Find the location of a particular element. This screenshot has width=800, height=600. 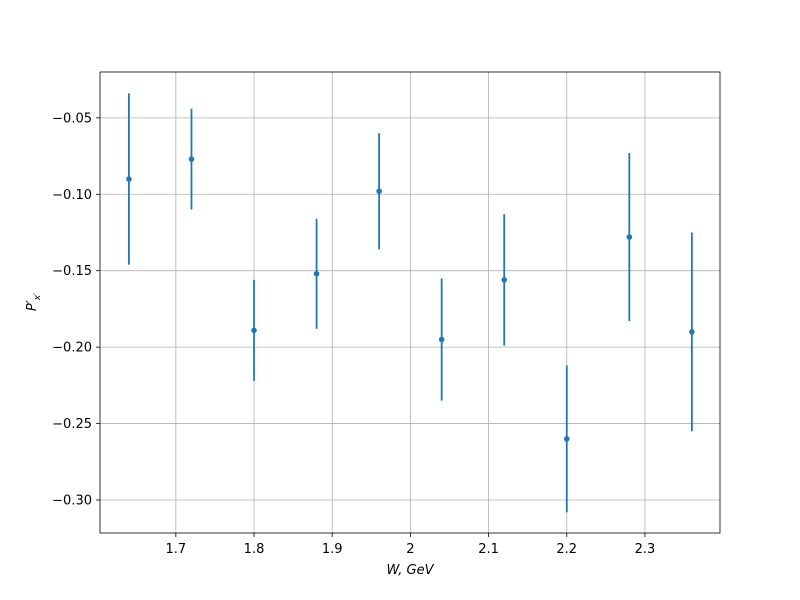

x-tick-label: 1.9 is located at coordinates (332, 549).